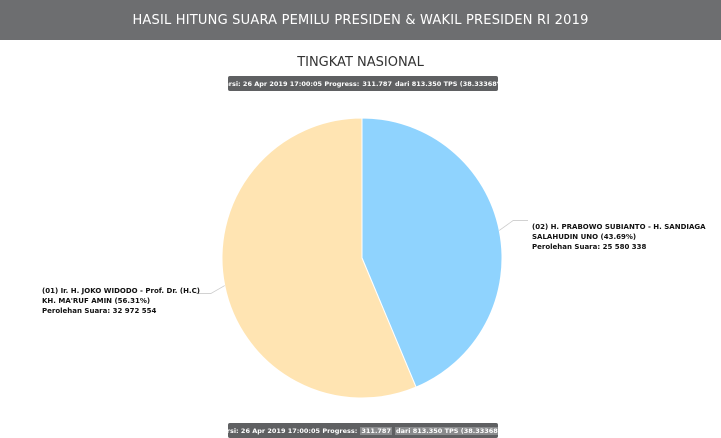 The height and width of the screenshot is (438, 721). What do you see at coordinates (376, 430) in the screenshot?
I see `progress-count-highlighted: 311.787` at bounding box center [376, 430].